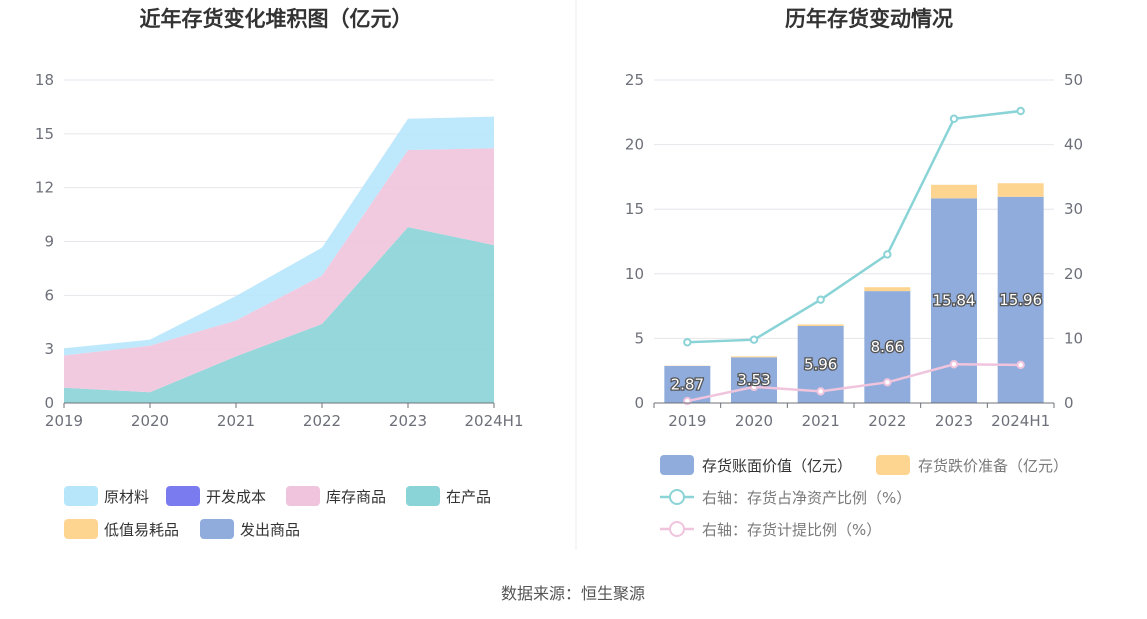  I want to click on bar-value-label: 3.53, so click(753, 380).